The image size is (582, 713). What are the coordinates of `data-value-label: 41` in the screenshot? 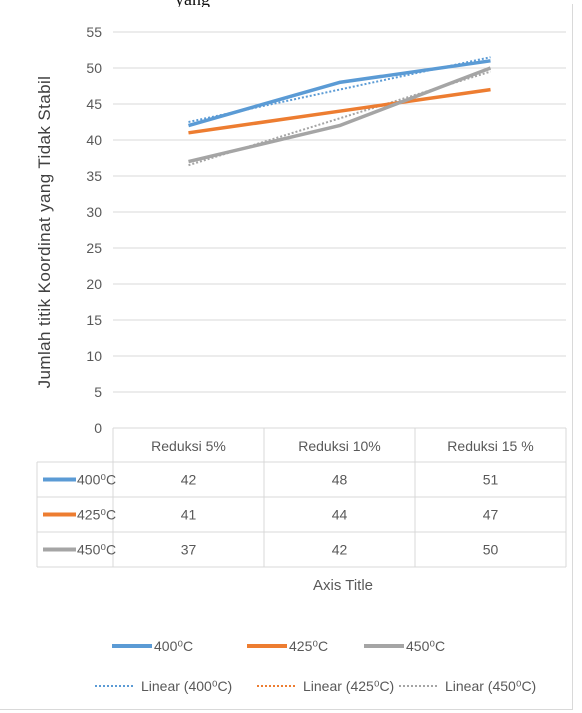 It's located at (189, 515).